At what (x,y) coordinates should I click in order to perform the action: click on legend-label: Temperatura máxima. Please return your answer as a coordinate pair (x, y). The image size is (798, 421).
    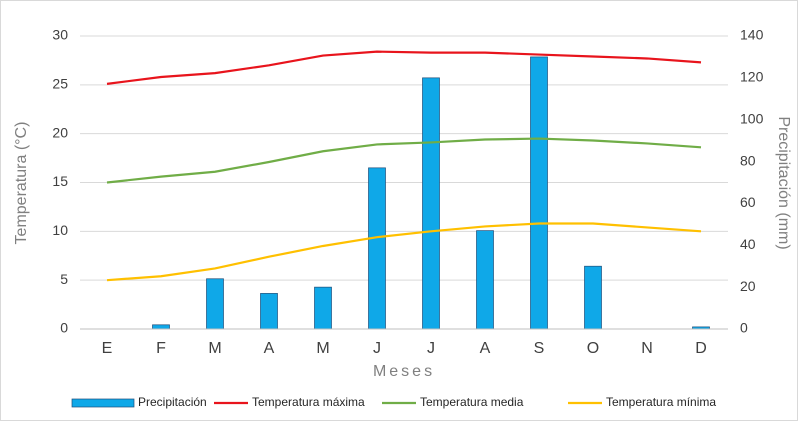
    Looking at the image, I should click on (308, 402).